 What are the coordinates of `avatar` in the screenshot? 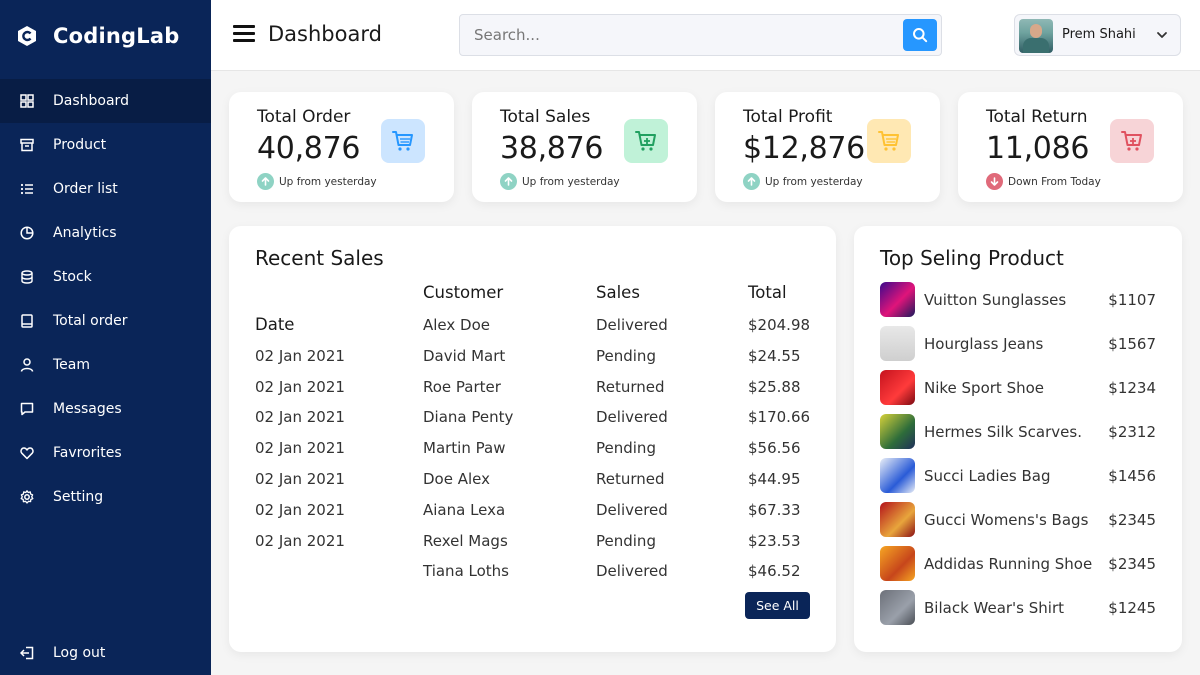 It's located at (1036, 36).